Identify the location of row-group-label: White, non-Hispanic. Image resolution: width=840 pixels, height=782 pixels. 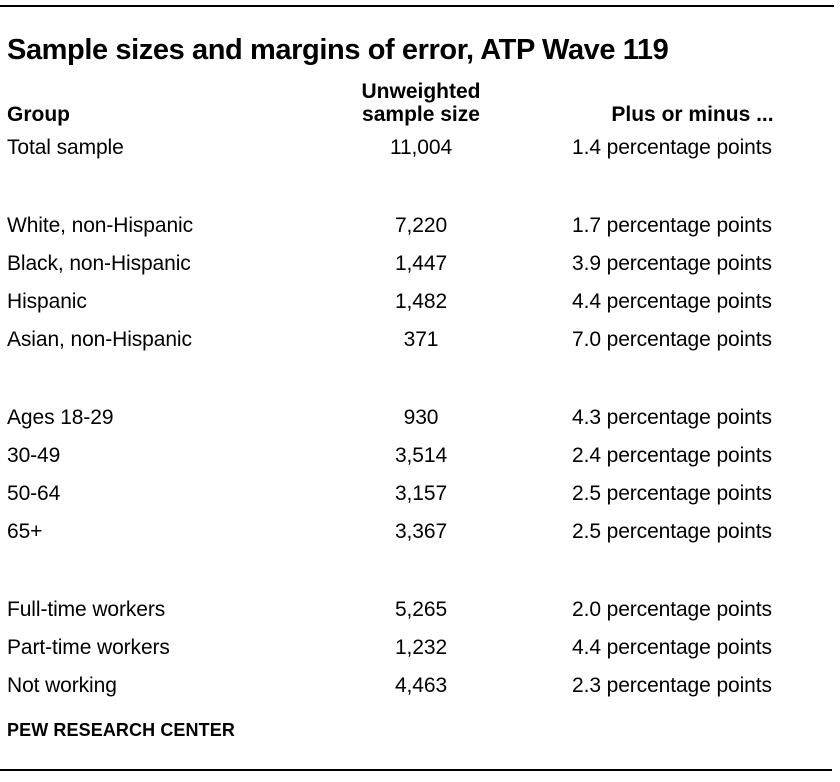
(100, 225).